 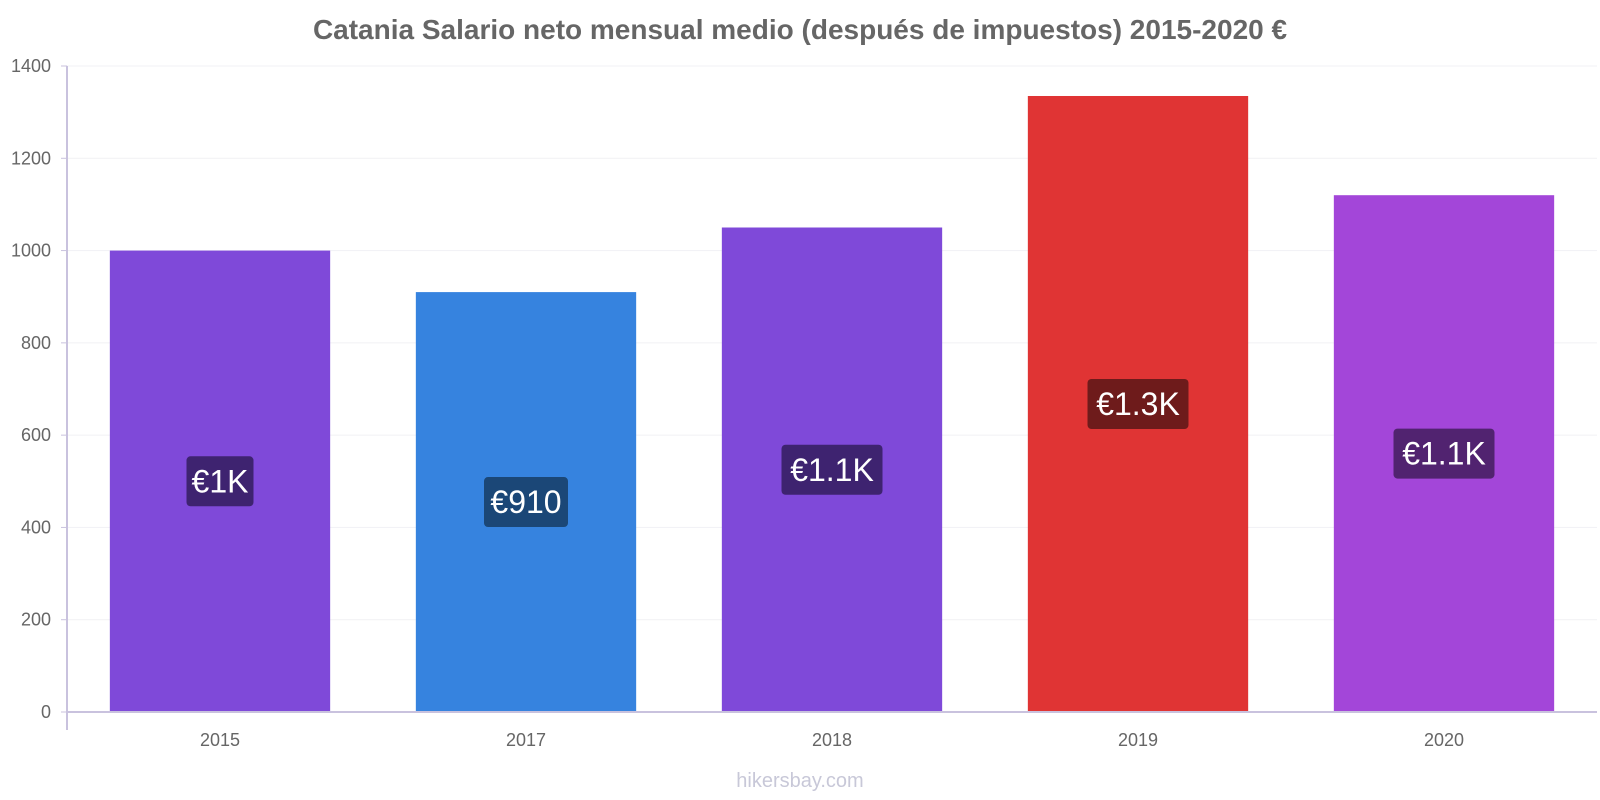 I want to click on x-tick-label: 2017, so click(x=526, y=740).